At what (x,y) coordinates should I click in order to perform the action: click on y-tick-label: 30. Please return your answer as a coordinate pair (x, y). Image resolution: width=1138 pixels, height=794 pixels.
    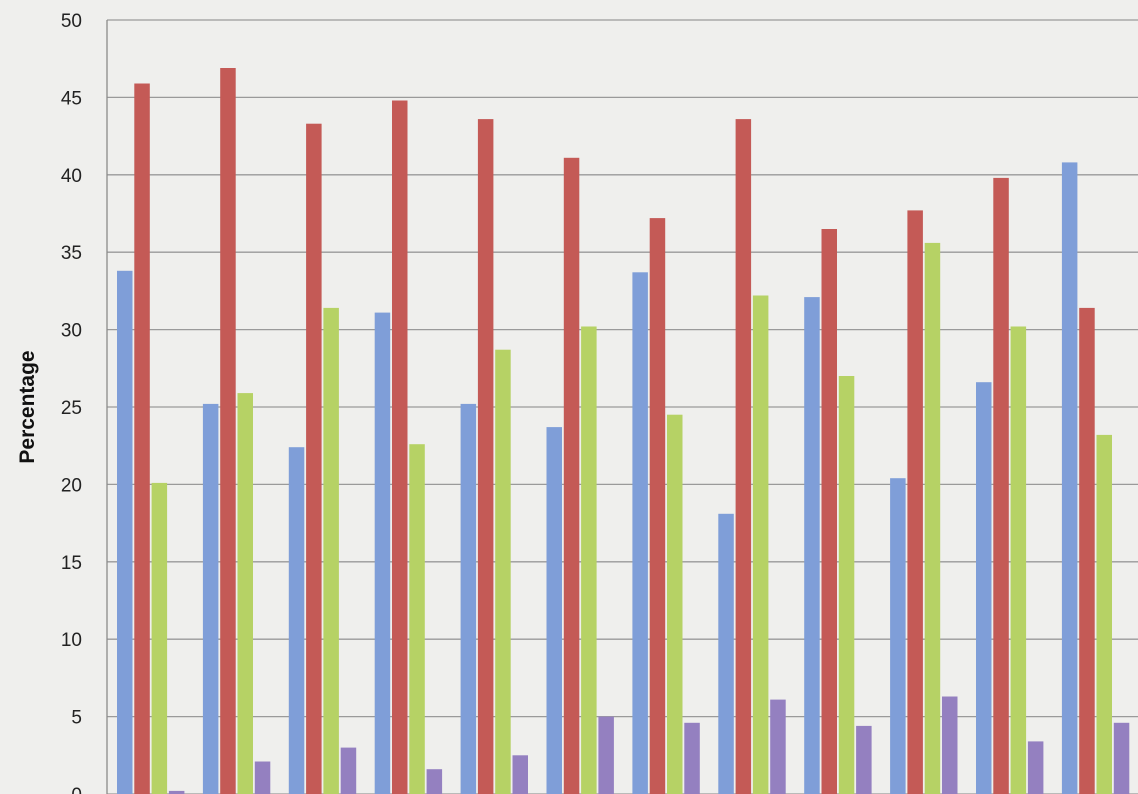
    Looking at the image, I should click on (71, 331).